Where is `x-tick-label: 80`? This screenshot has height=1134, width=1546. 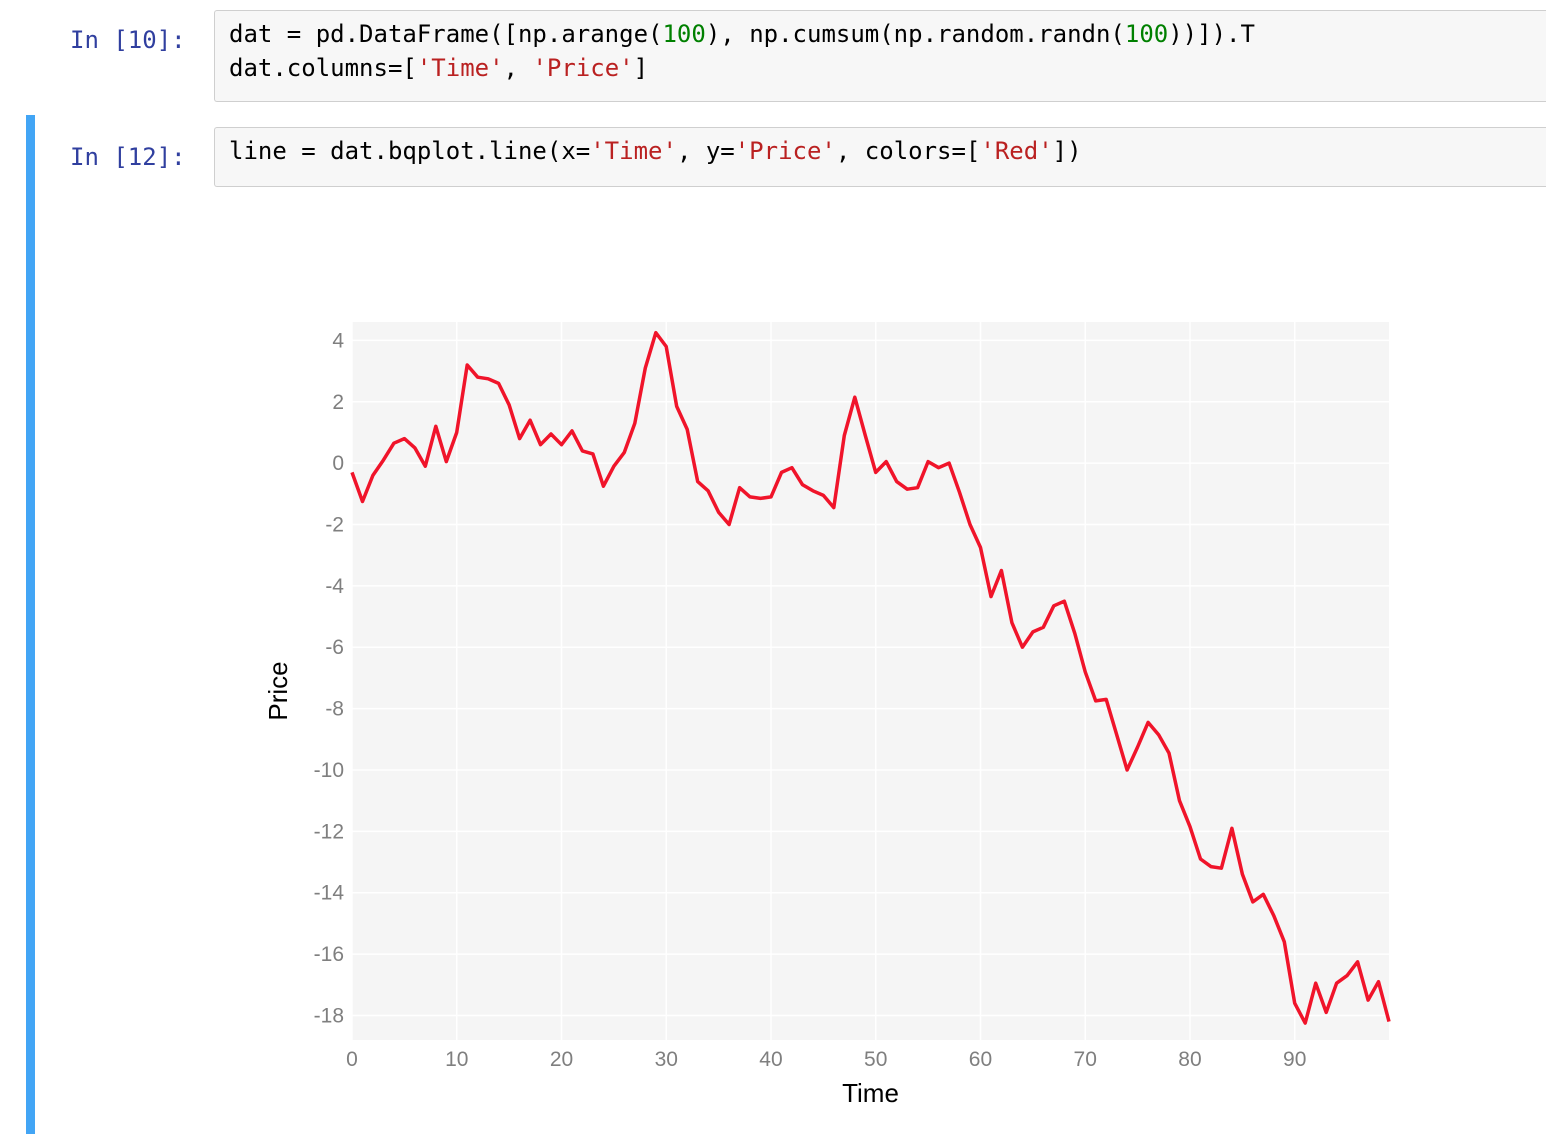 x-tick-label: 80 is located at coordinates (1189, 1059).